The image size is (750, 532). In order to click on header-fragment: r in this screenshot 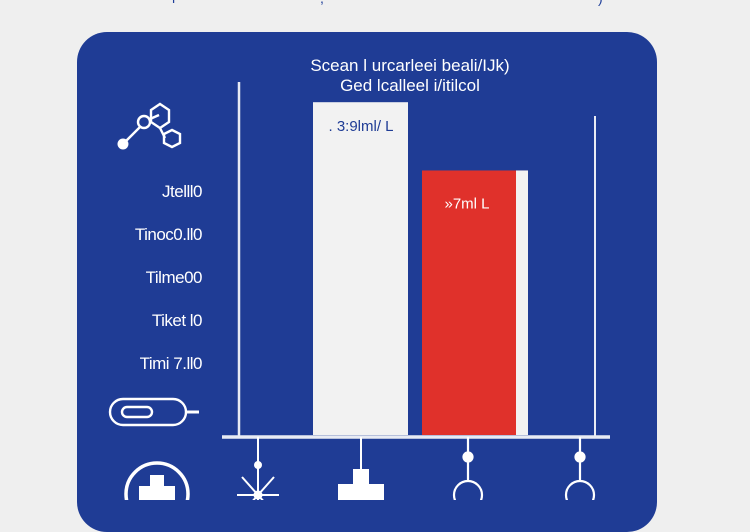, I will do `click(174, 3)`.